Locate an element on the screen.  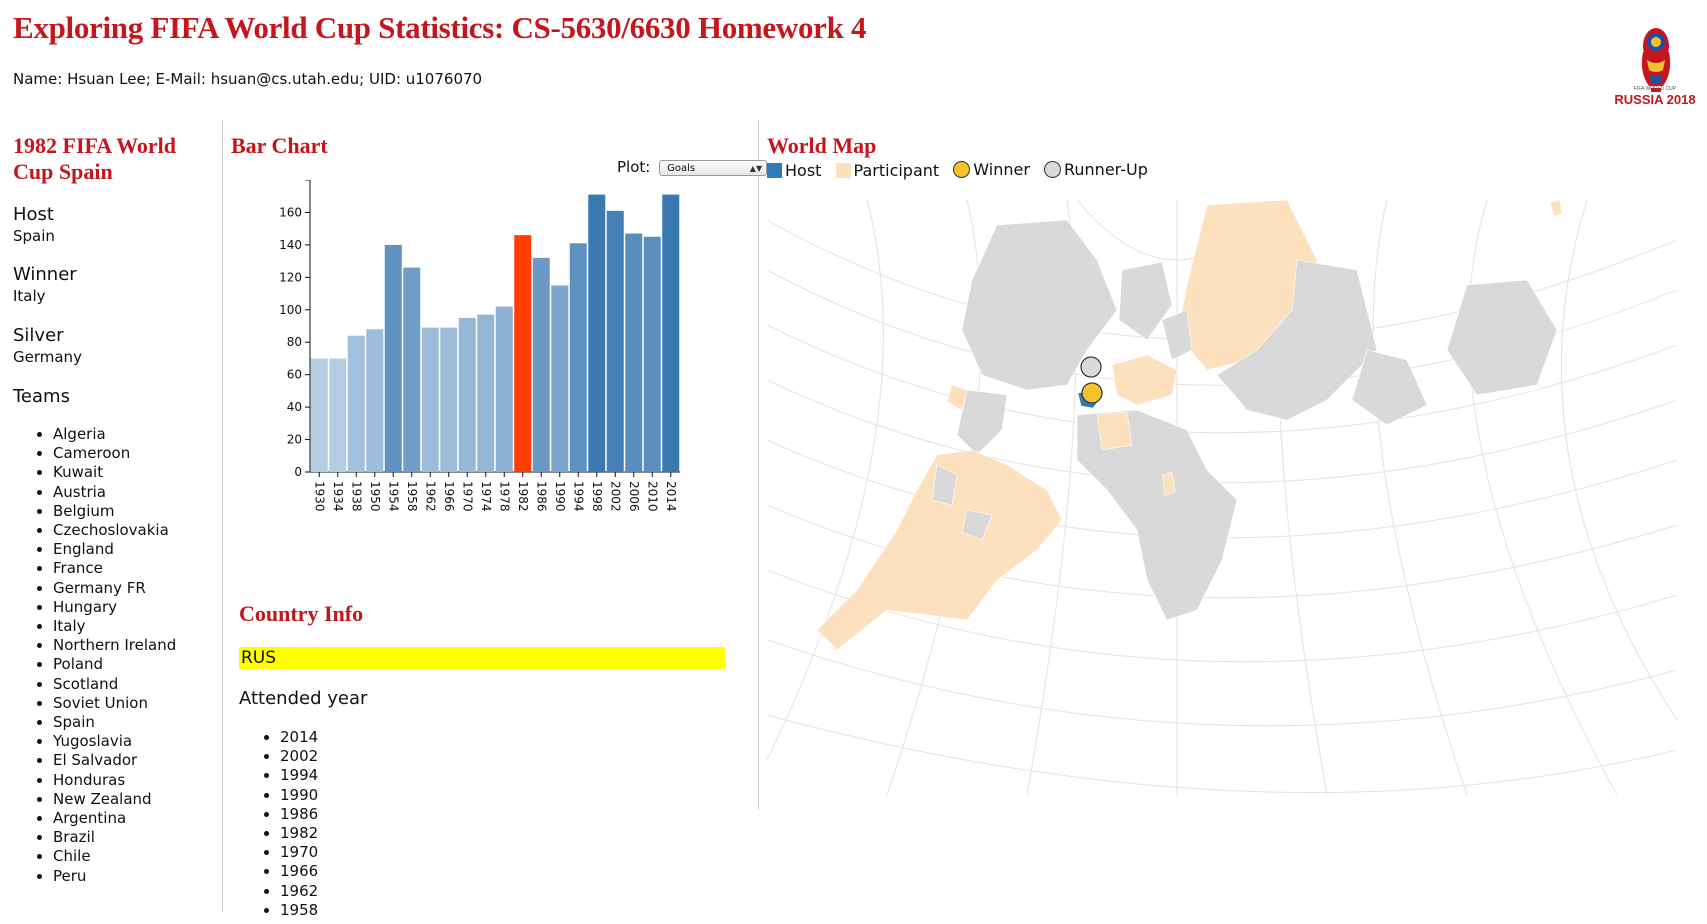
divider-right is located at coordinates (758, 465).